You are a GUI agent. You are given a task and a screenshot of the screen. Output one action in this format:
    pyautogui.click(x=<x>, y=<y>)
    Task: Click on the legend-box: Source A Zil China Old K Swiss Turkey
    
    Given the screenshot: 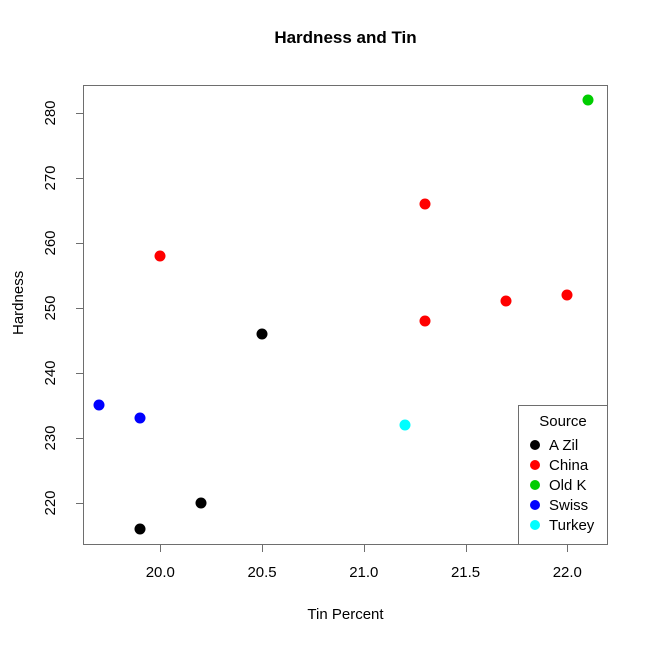 What is the action you would take?
    pyautogui.click(x=563, y=475)
    